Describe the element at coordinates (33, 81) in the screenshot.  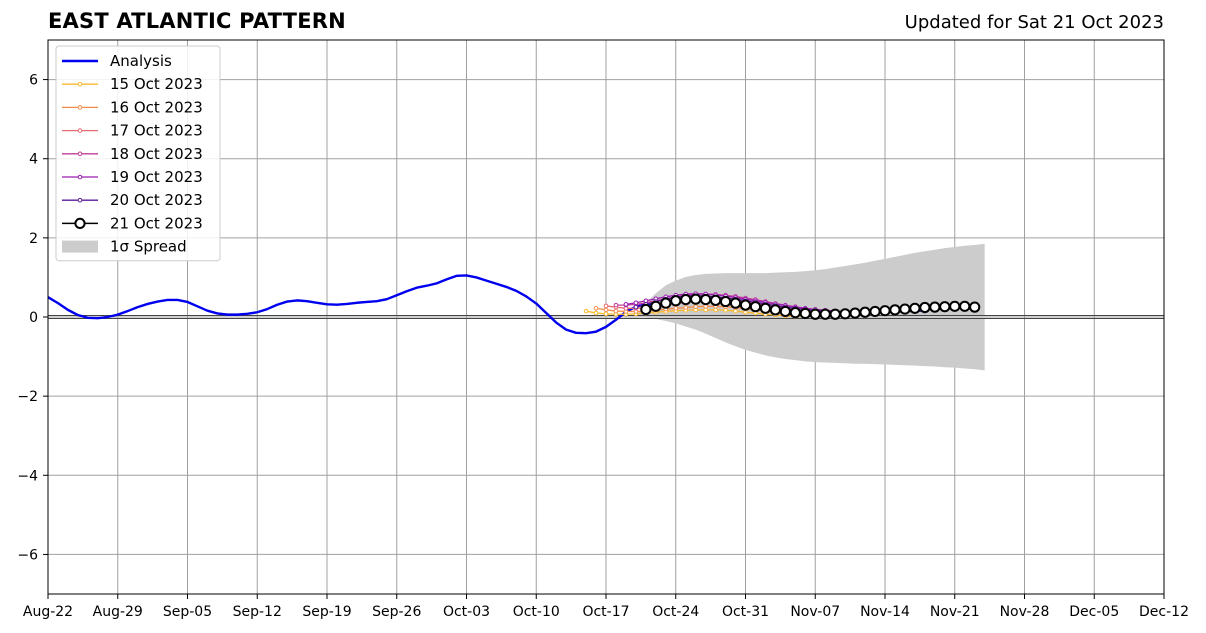
I see `y-tick-label: 6` at that location.